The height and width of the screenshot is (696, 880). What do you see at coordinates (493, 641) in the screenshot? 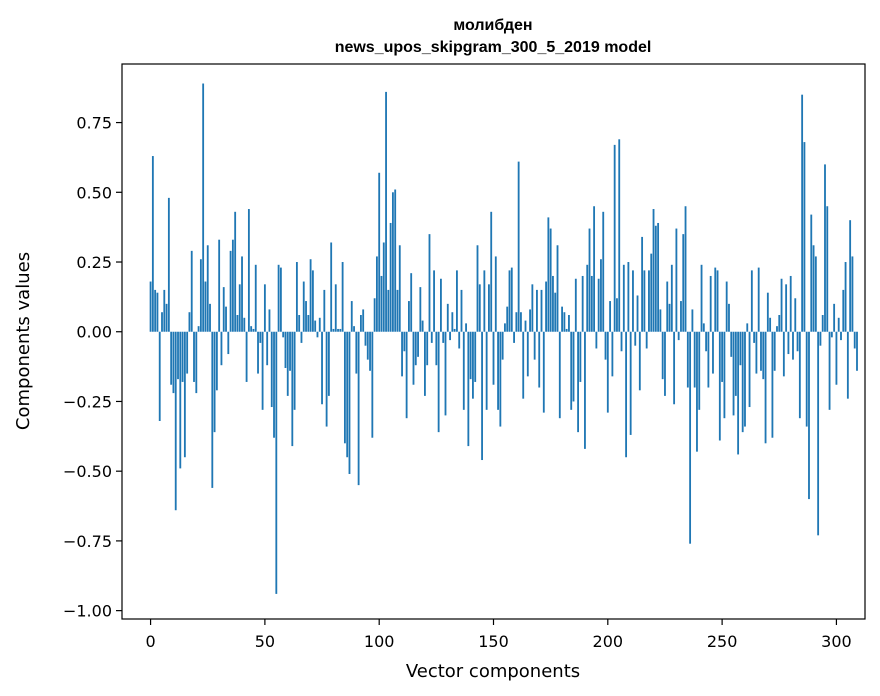
I see `x-tick-label: 150` at bounding box center [493, 641].